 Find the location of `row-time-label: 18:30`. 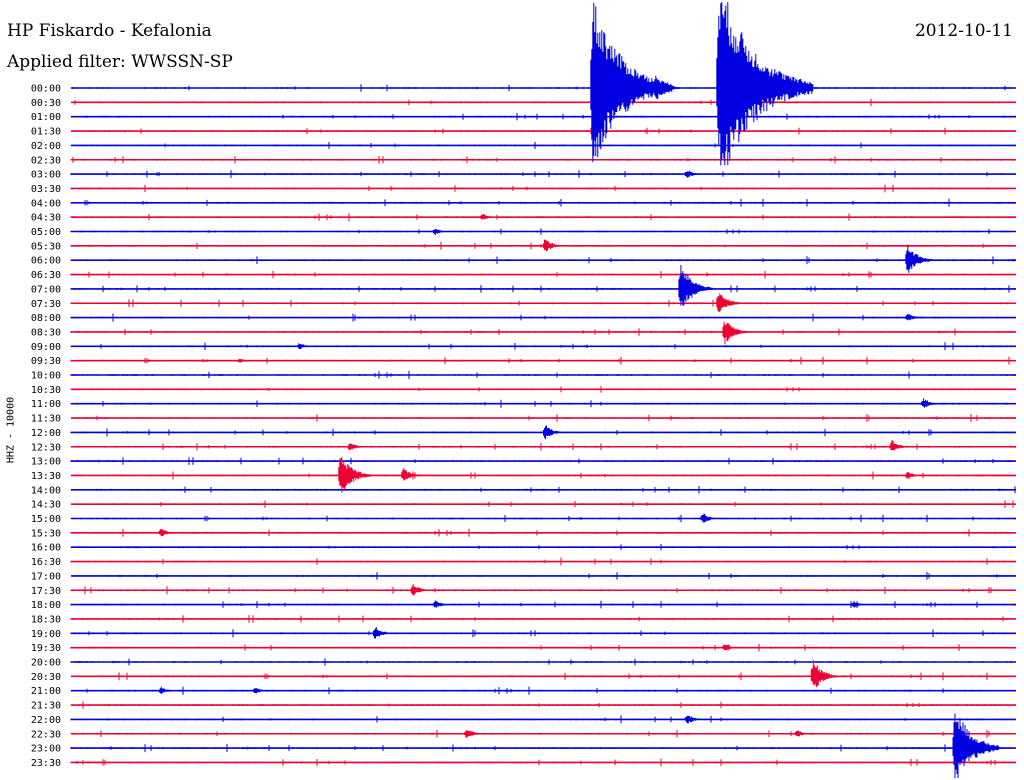

row-time-label: 18:30 is located at coordinates (46, 619).